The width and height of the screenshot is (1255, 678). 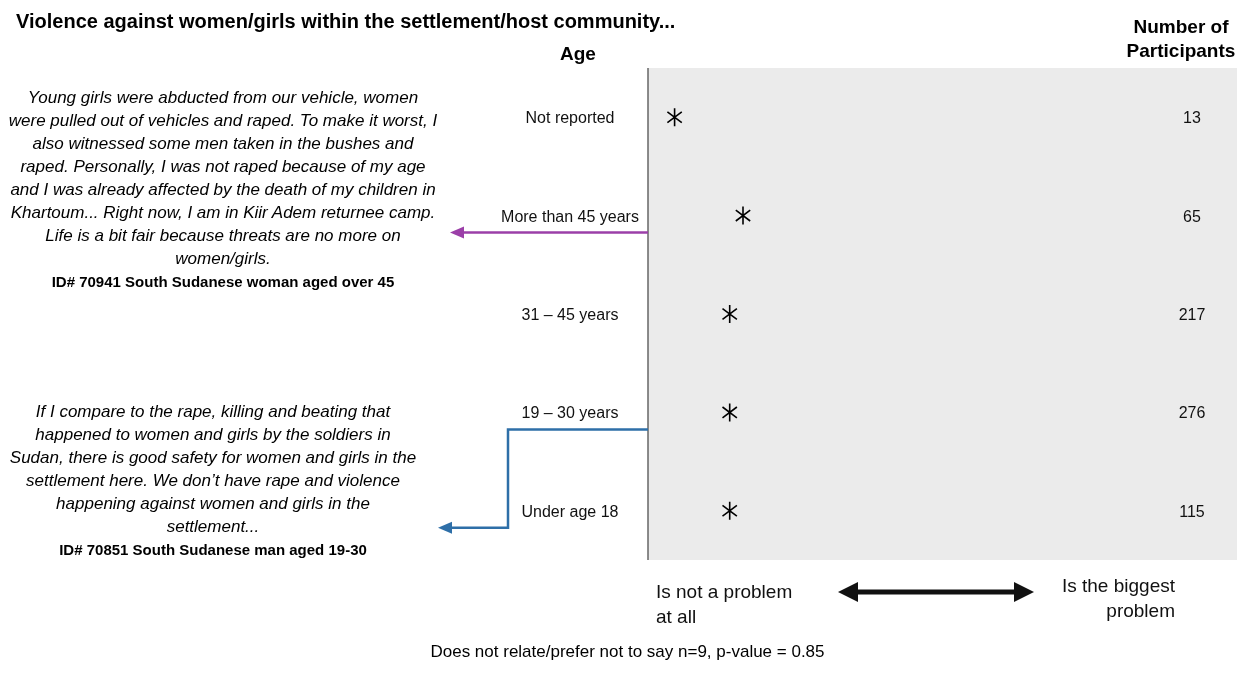 I want to click on y-axis-title: Age, so click(x=578, y=53).